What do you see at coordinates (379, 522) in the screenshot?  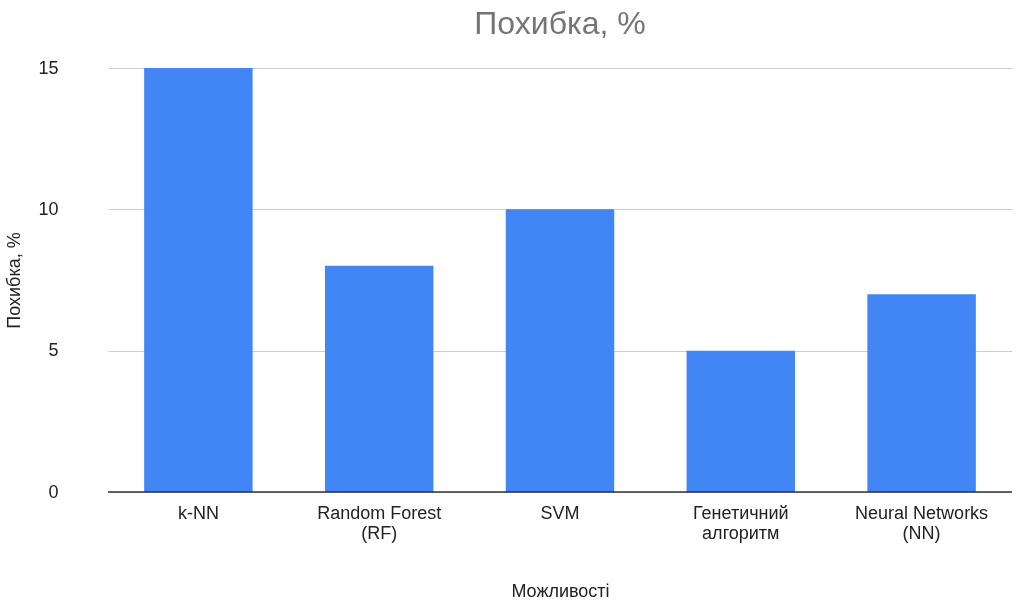 I see `x-tick-label: Random Forest (RF)` at bounding box center [379, 522].